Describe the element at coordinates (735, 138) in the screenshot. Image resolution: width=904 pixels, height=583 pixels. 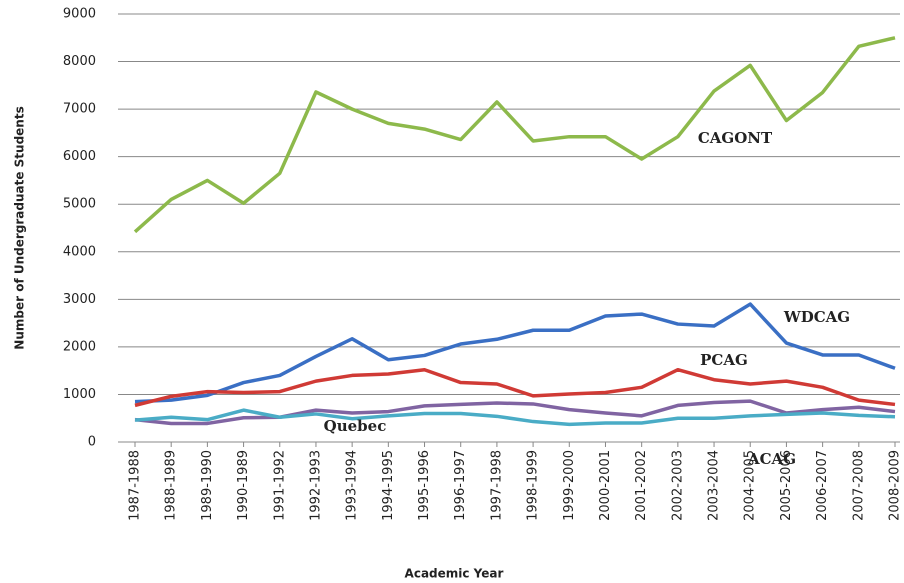
I see `series-label: CAGONT` at that location.